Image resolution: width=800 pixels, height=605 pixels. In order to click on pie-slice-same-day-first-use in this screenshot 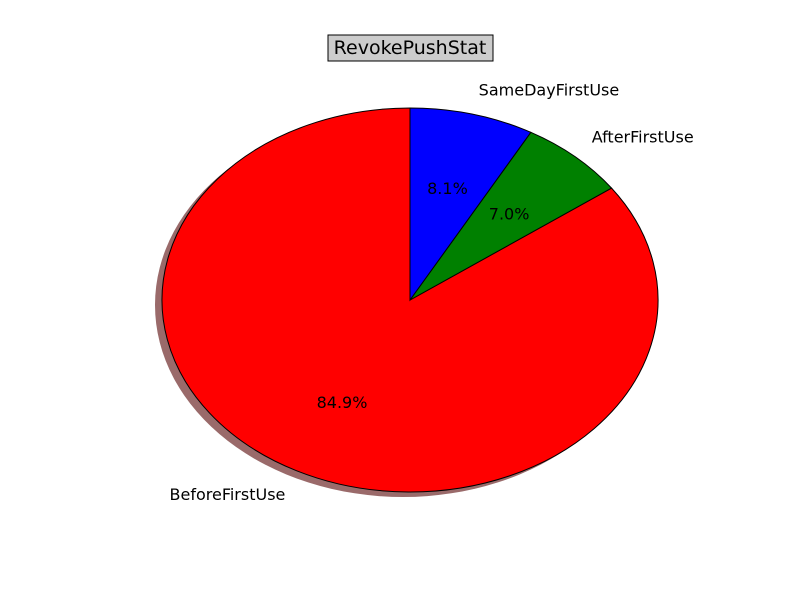, I will do `click(470, 204)`.